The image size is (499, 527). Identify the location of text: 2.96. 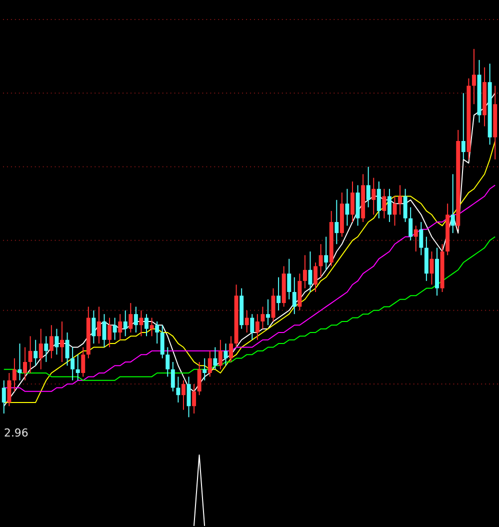
(16, 433).